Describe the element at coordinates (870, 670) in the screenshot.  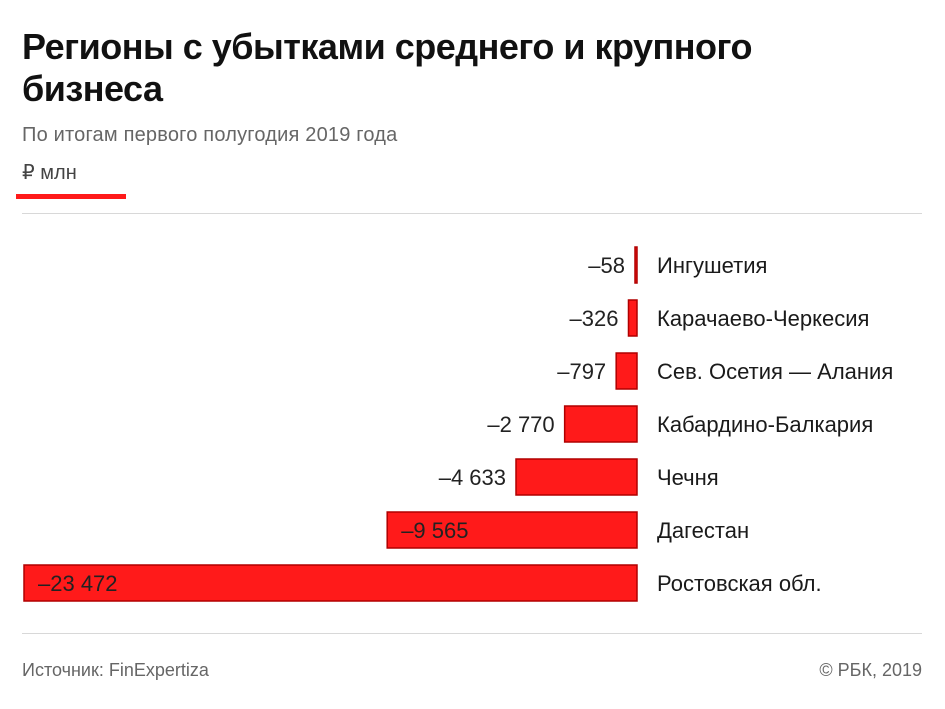
I see `copyright-note: © РБК, 2019` at that location.